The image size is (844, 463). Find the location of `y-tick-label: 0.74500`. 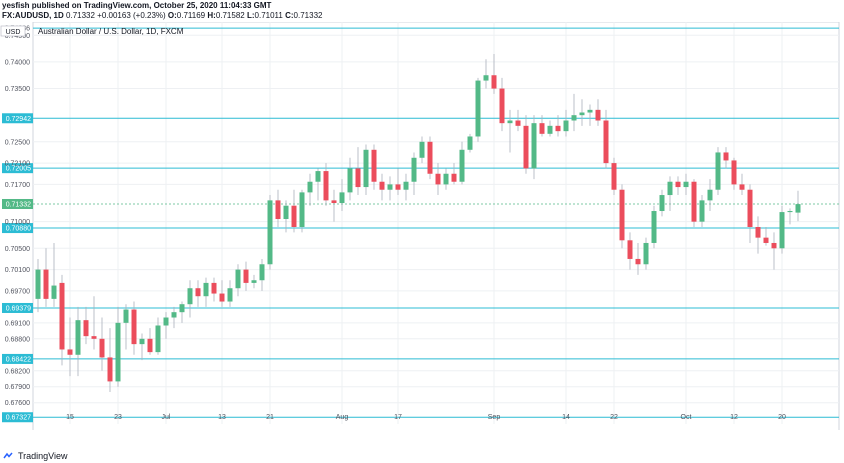

y-tick-label: 0.74500 is located at coordinates (17, 36).